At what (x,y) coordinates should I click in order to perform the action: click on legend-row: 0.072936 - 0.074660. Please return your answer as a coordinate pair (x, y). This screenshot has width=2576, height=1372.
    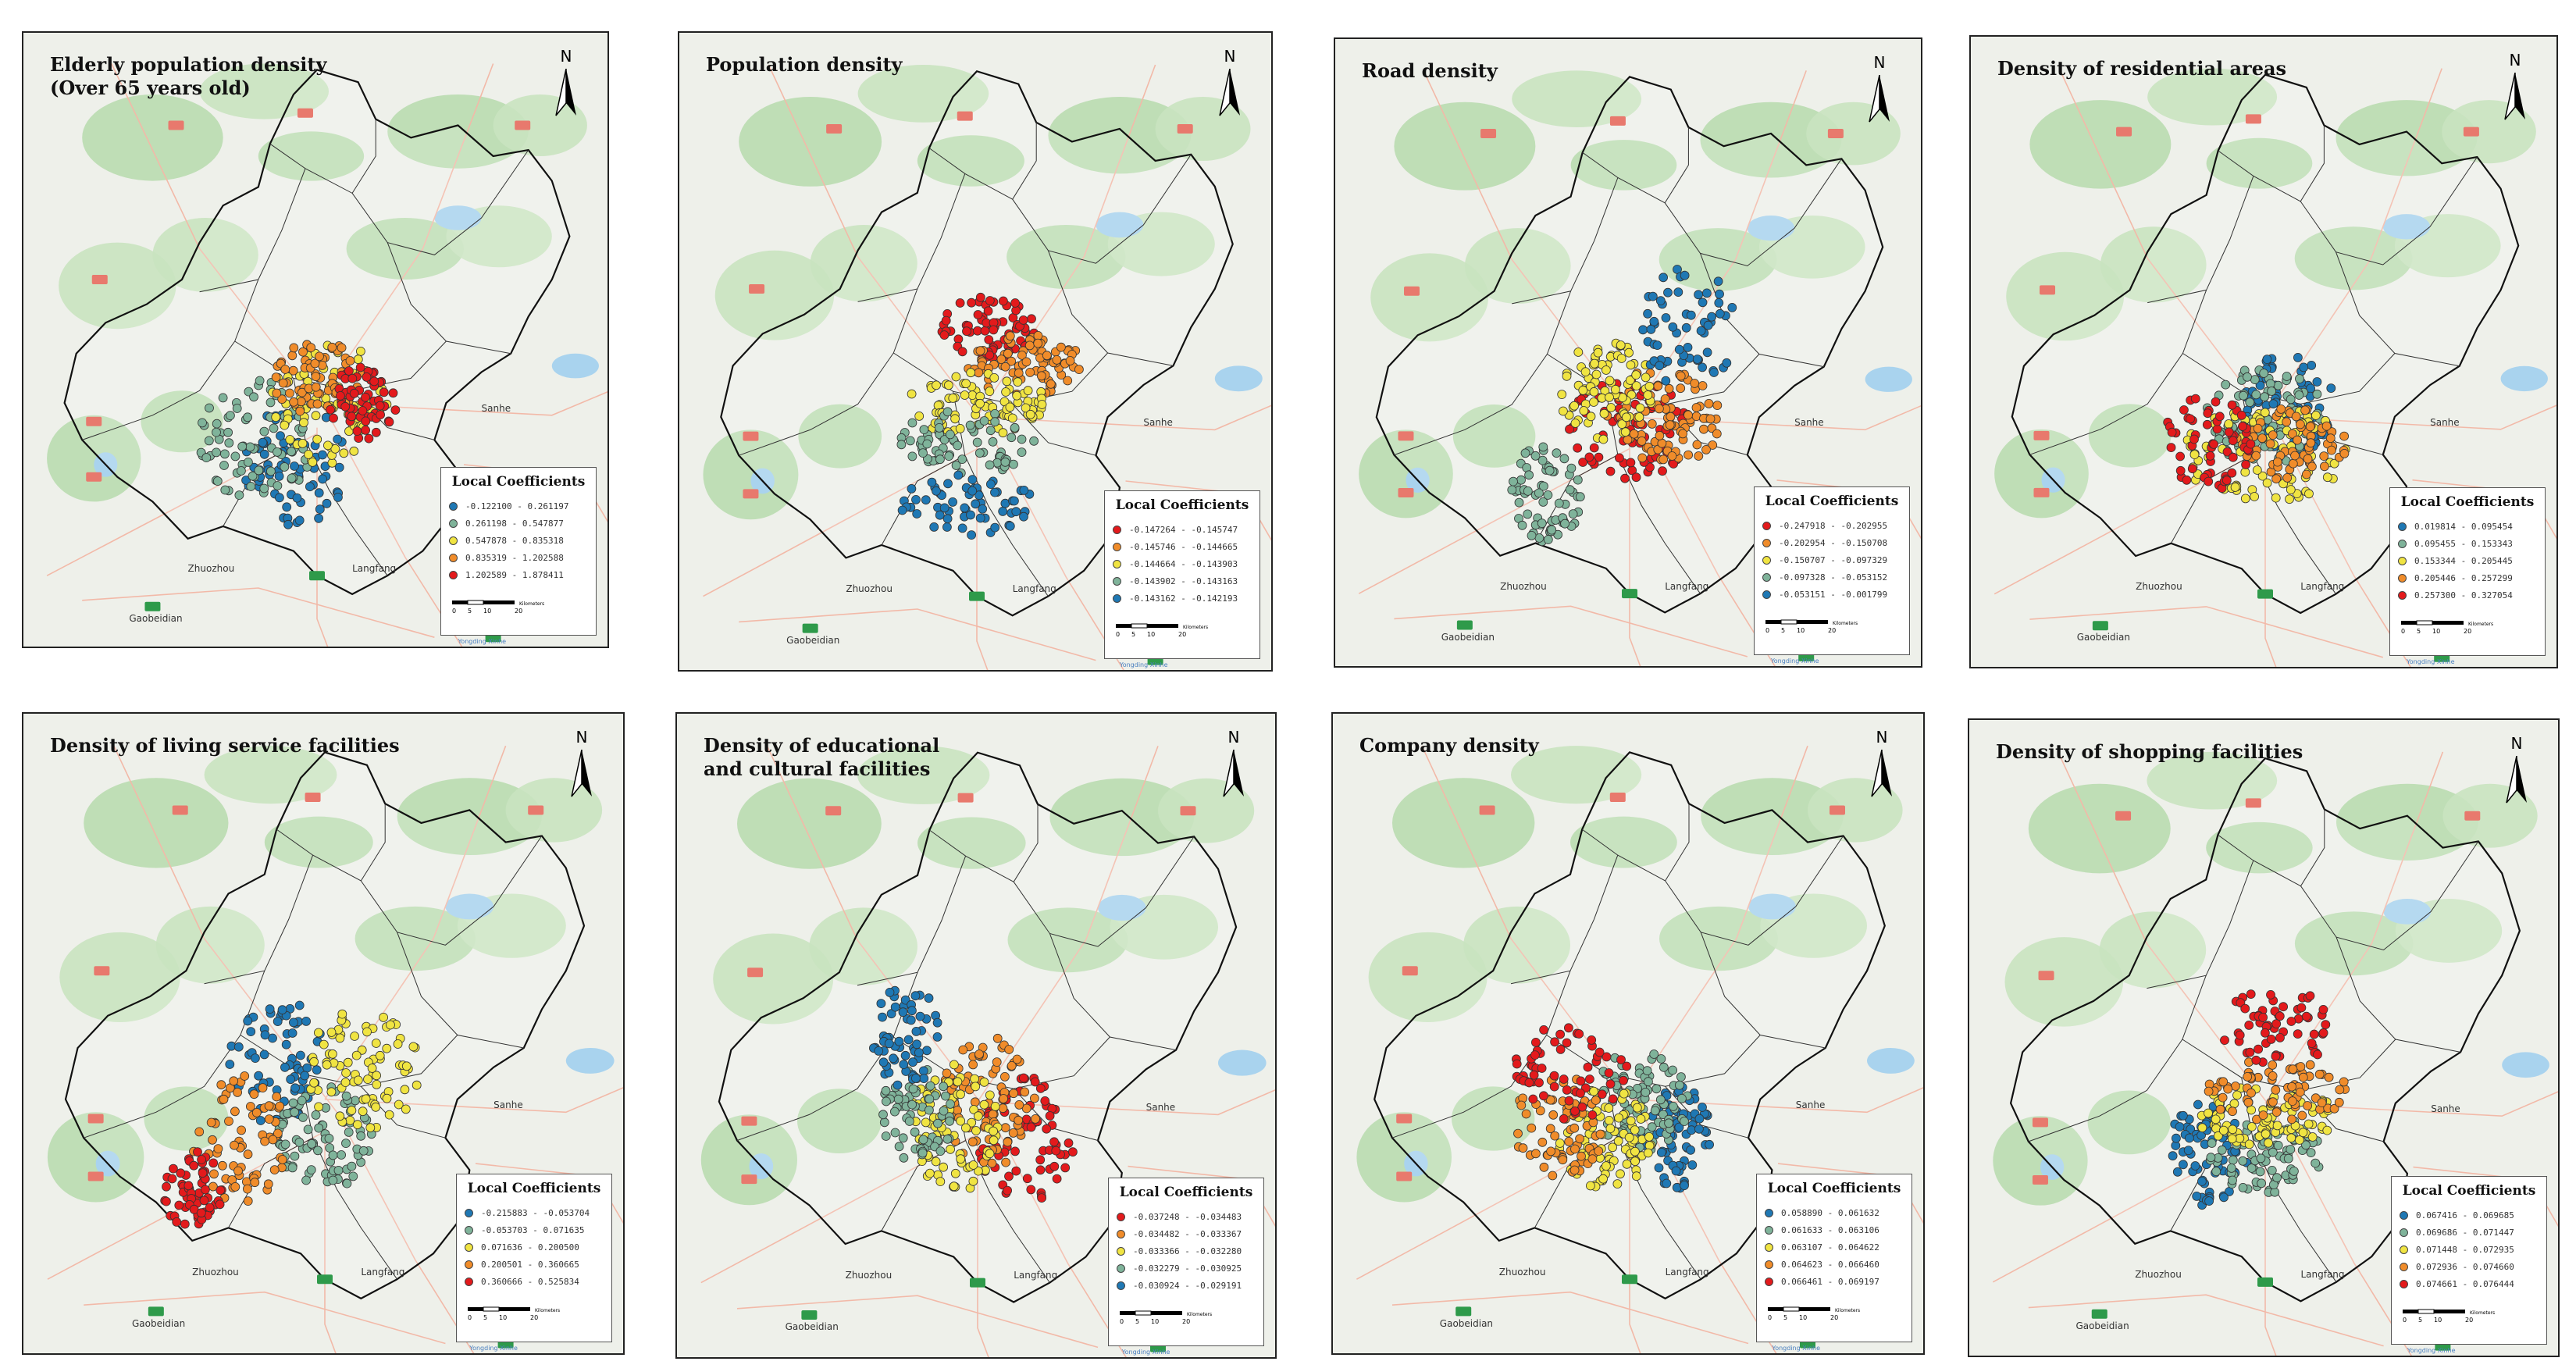
    Looking at the image, I should click on (2469, 1266).